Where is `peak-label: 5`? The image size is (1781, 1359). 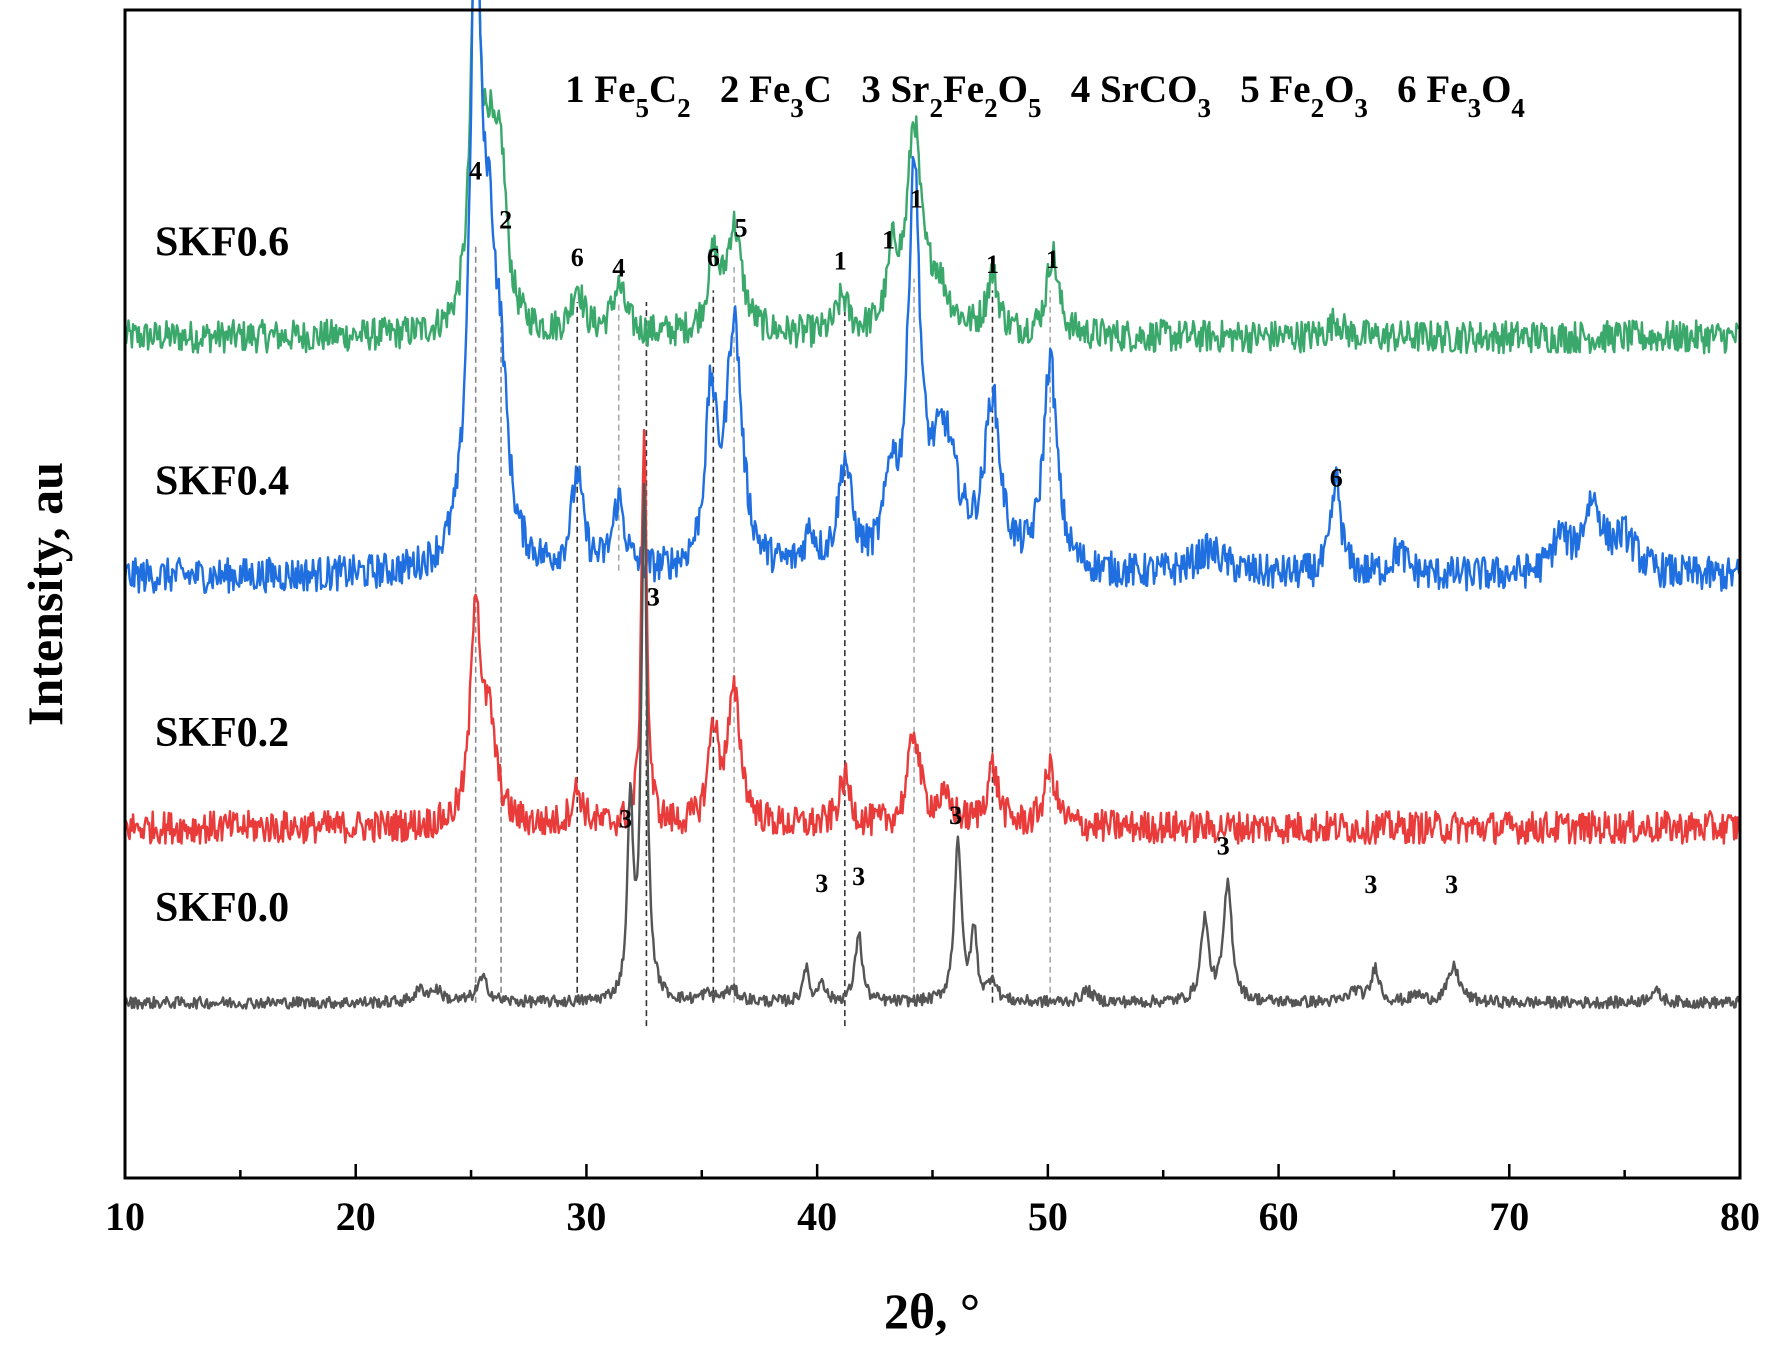
peak-label: 5 is located at coordinates (741, 228).